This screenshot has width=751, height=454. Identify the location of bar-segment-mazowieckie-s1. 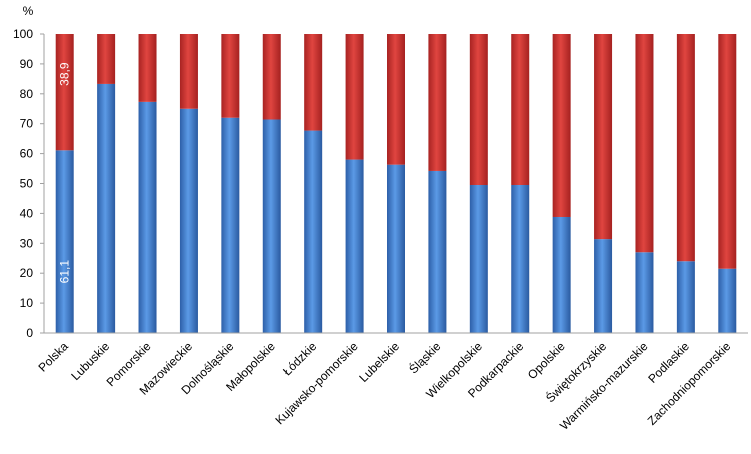
(188, 71).